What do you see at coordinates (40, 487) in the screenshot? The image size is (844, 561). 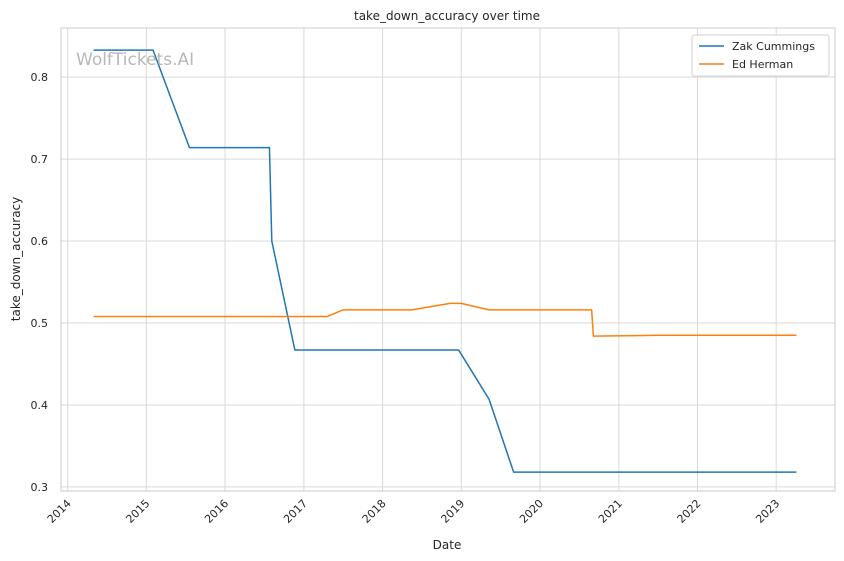 I see `y-tick-label: 0.3` at bounding box center [40, 487].